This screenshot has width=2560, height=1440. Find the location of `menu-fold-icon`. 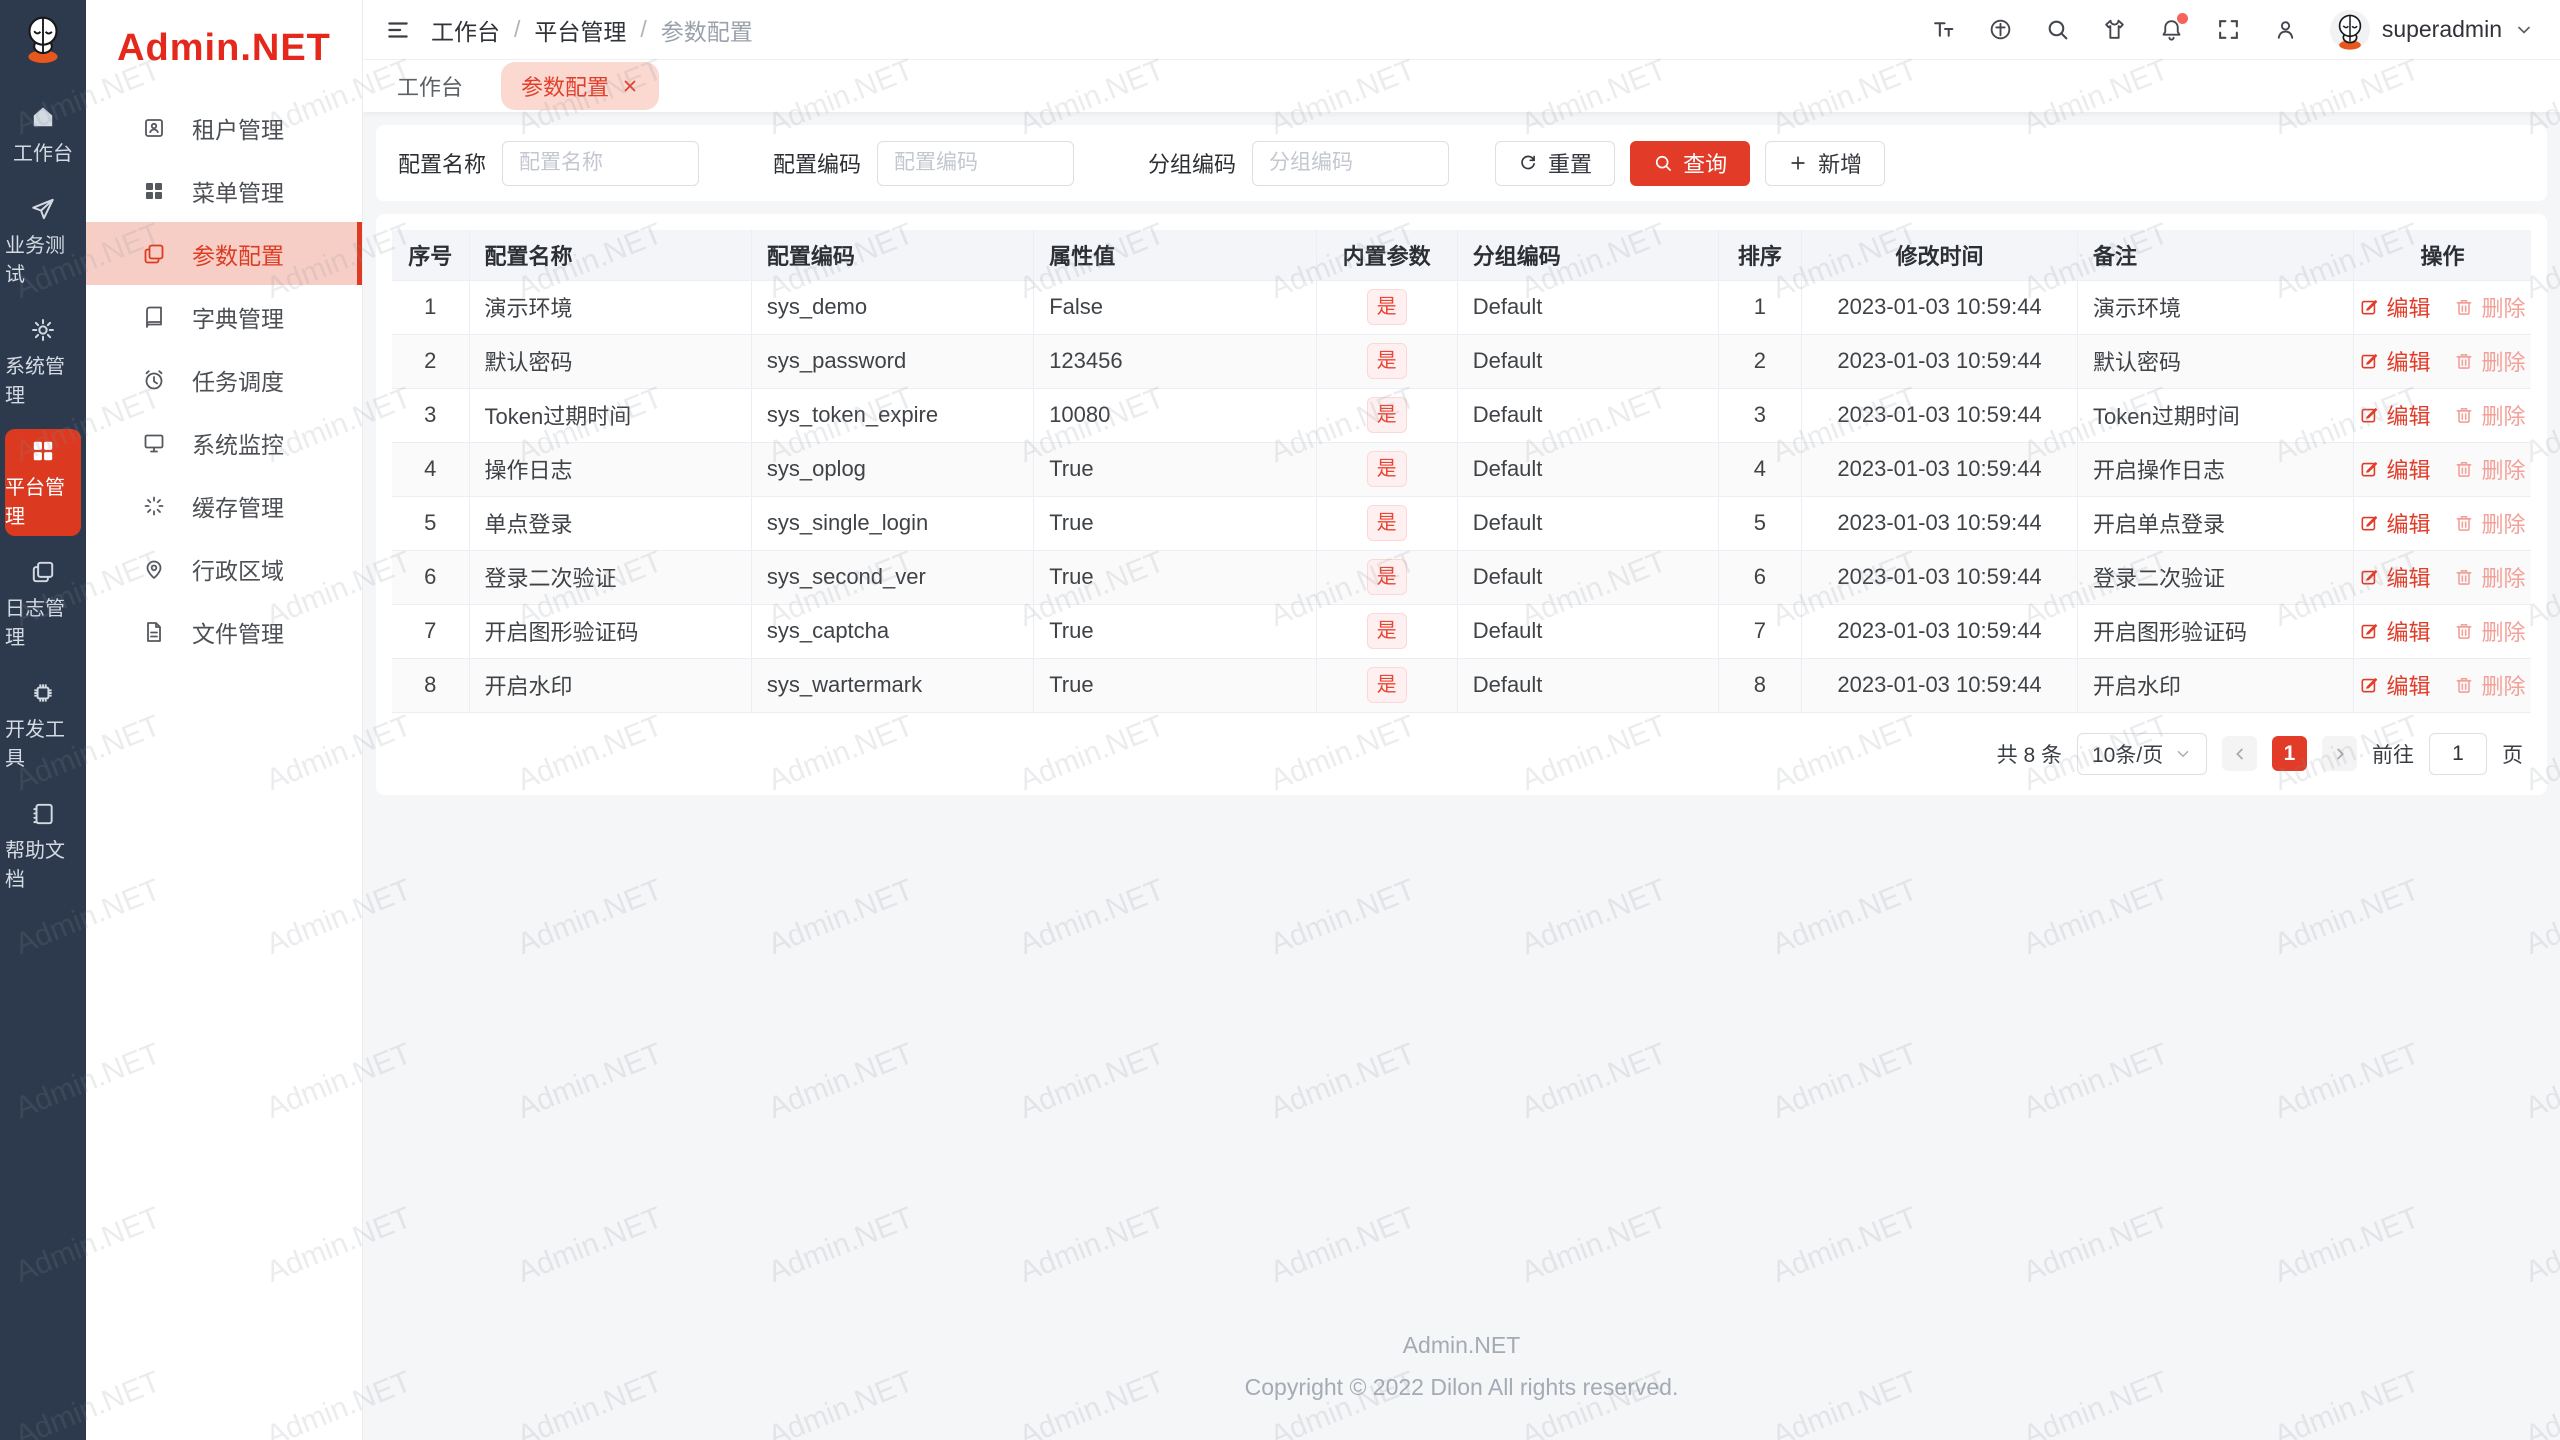

menu-fold-icon is located at coordinates (398, 30).